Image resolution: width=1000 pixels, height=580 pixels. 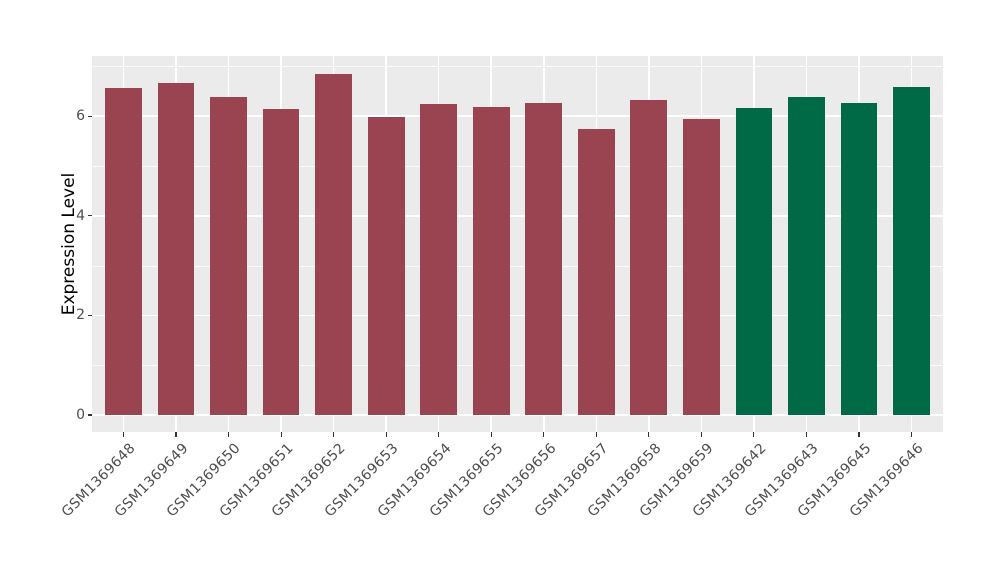 What do you see at coordinates (911, 250) in the screenshot?
I see `bar-GSM1369646` at bounding box center [911, 250].